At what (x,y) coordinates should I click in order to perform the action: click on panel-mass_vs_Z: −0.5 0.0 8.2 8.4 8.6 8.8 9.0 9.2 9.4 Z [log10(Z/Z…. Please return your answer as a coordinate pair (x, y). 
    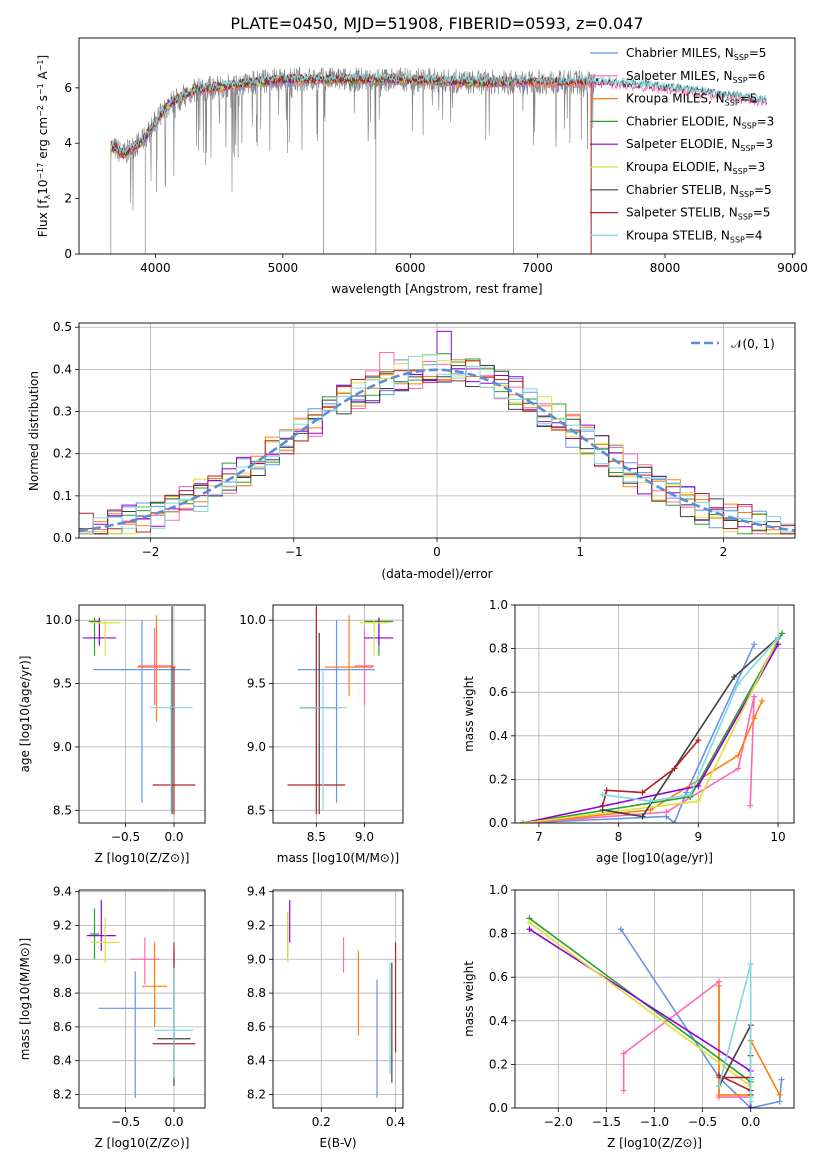
    Looking at the image, I should click on (112, 1017).